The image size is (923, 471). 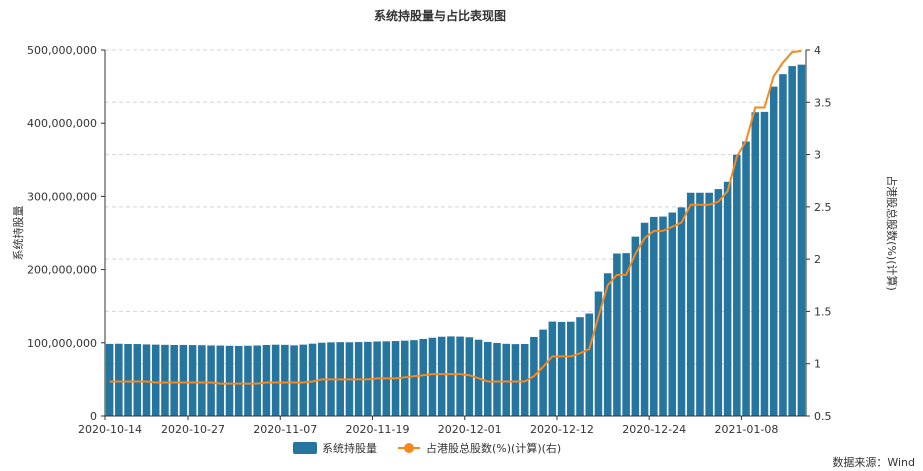 I want to click on y-left-tick-label: 300,000,000, so click(x=62, y=196).